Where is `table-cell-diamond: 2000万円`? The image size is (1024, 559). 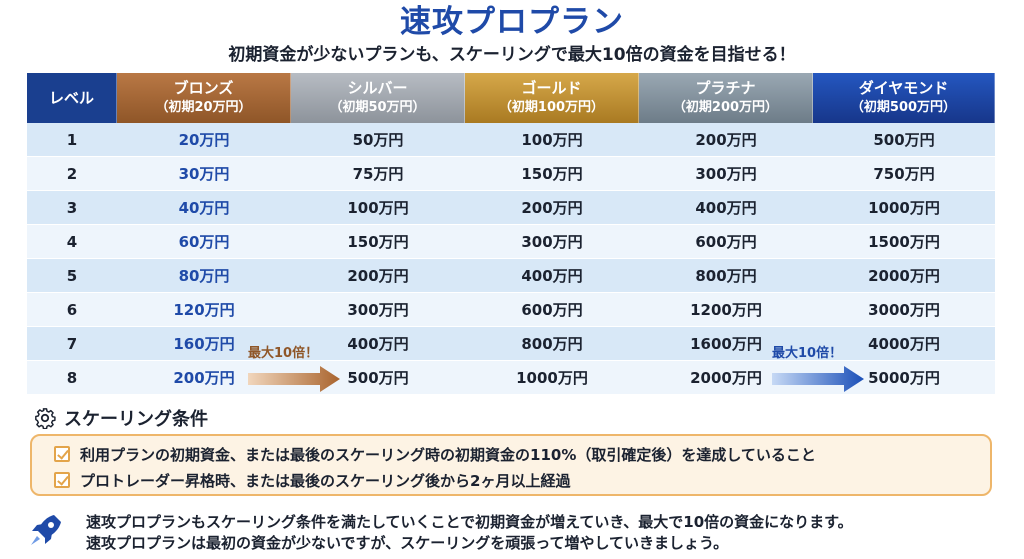 table-cell-diamond: 2000万円 is located at coordinates (904, 276).